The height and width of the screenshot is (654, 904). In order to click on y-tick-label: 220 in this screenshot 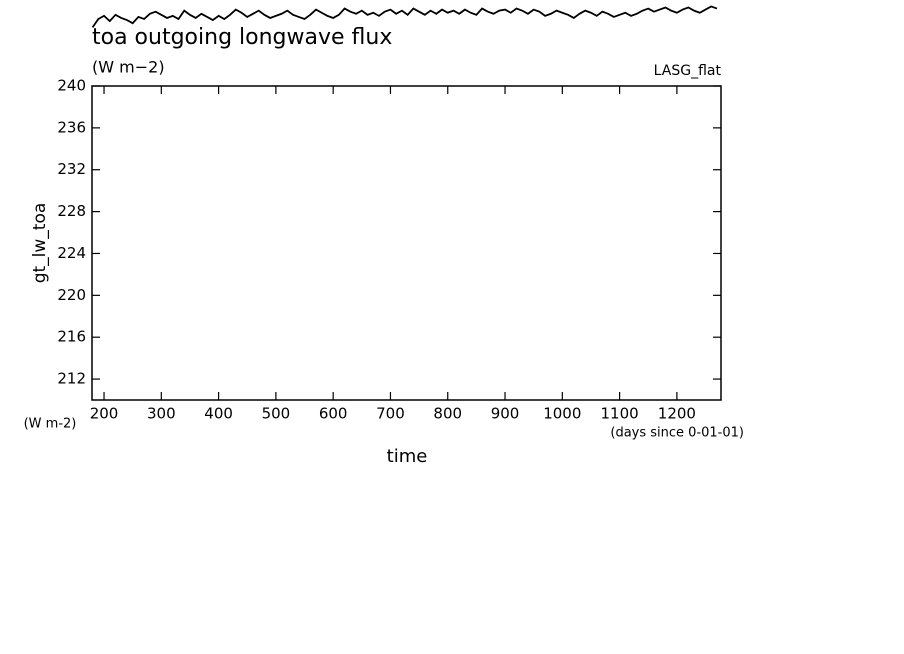, I will do `click(71, 295)`.